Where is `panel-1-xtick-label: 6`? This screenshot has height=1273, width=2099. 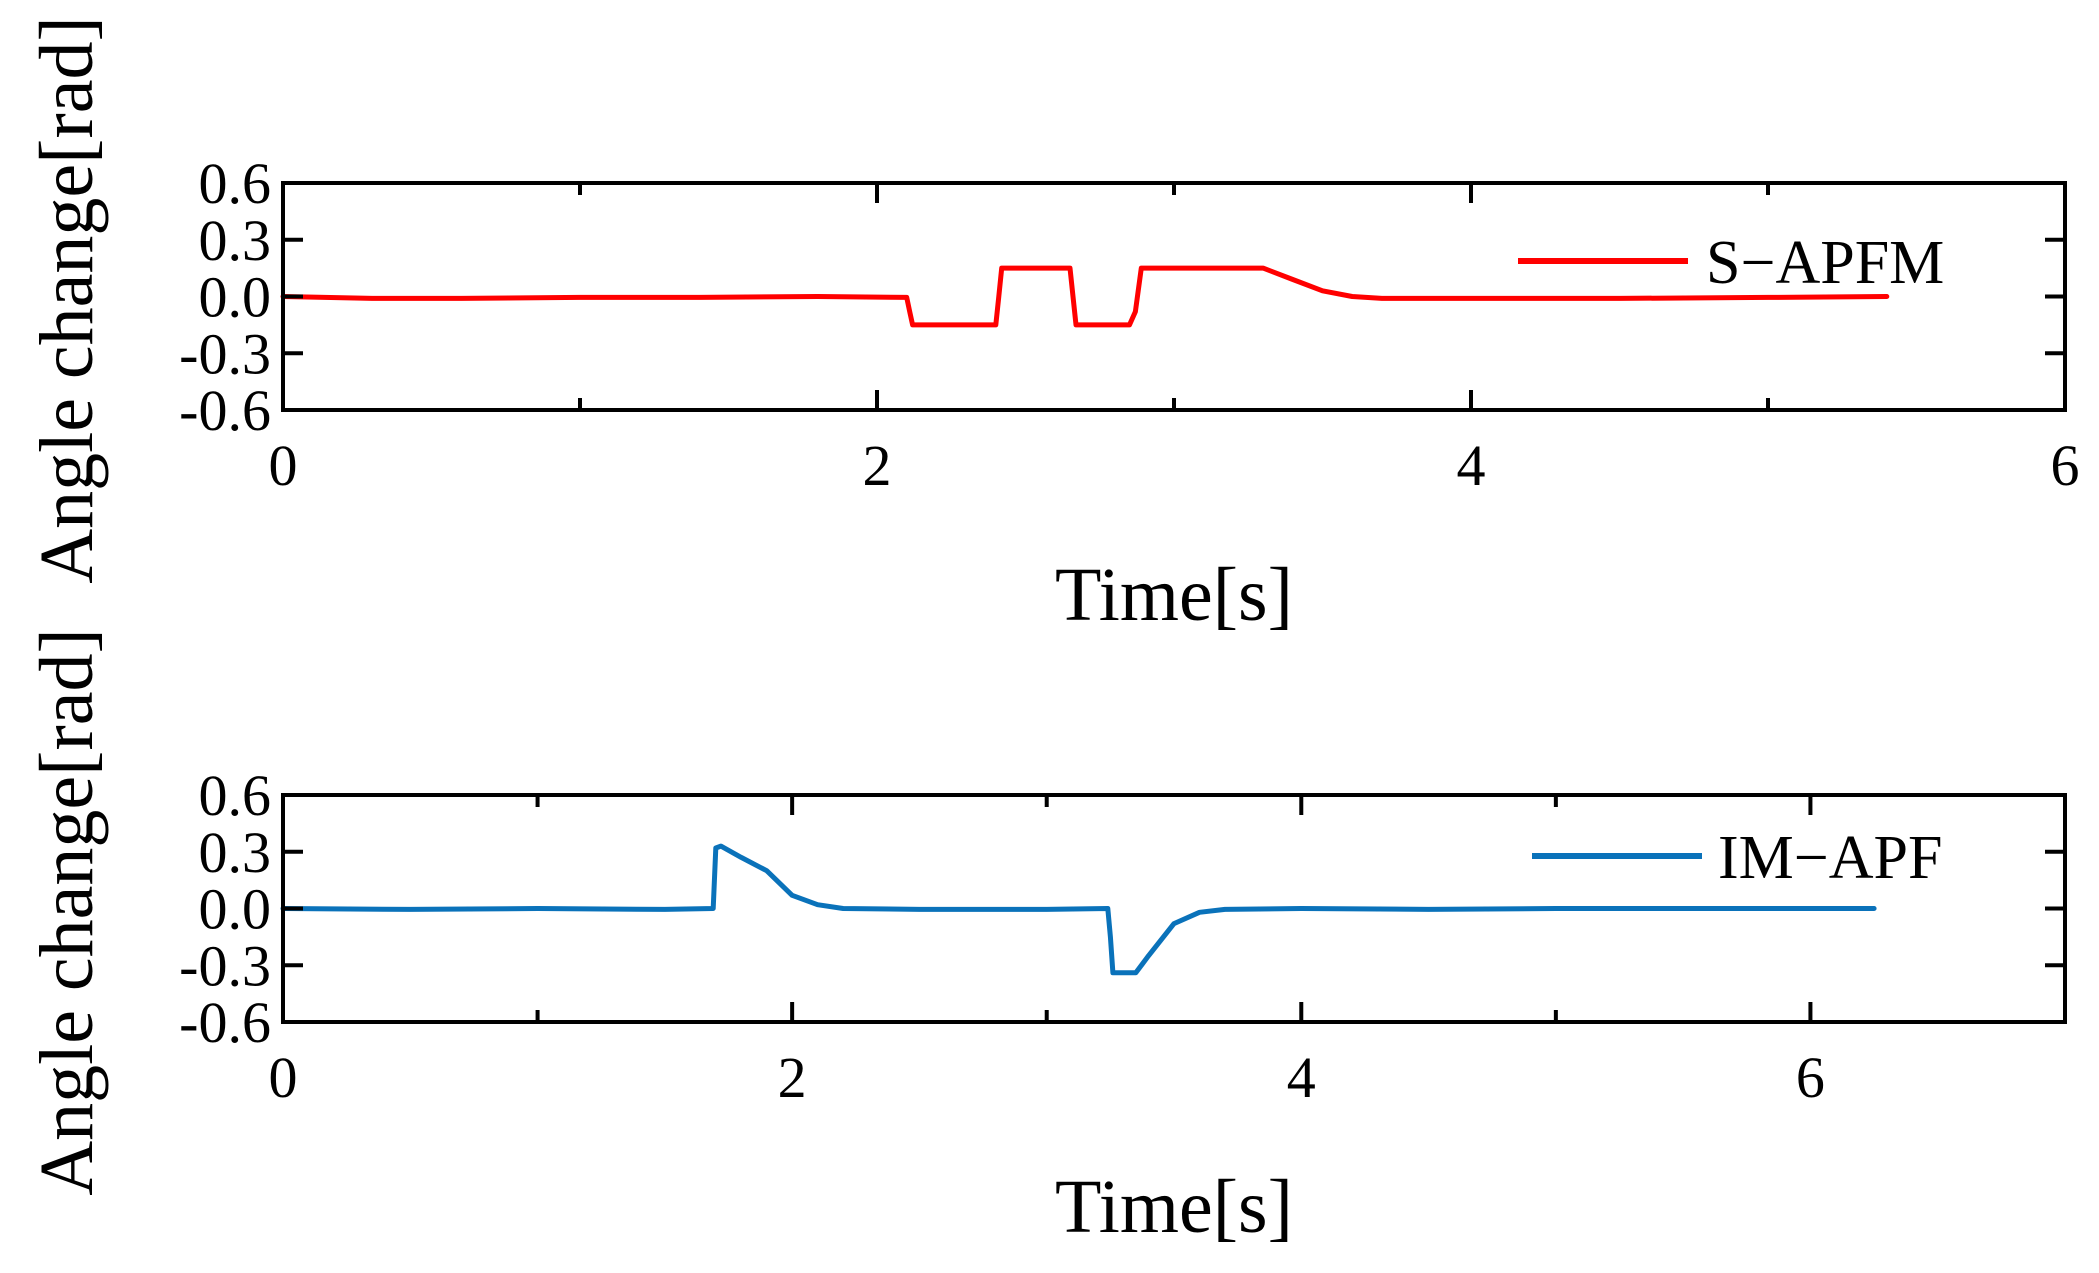
panel-1-xtick-label: 6 is located at coordinates (2065, 465).